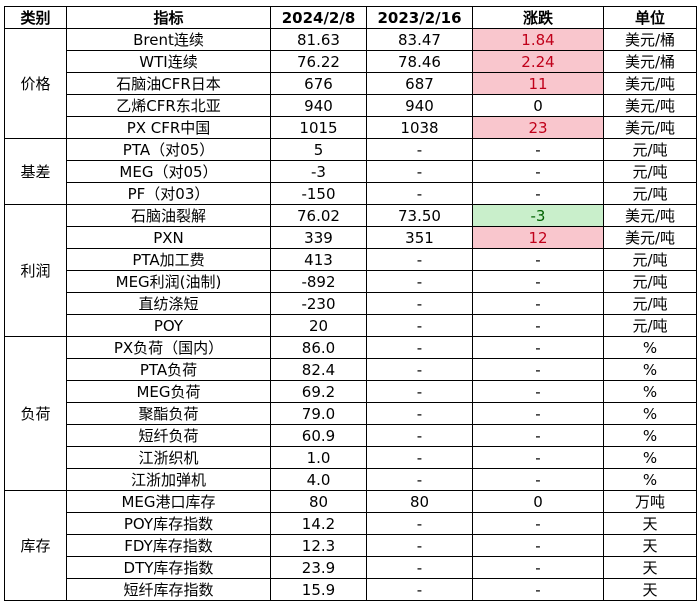  I want to click on indicator-cell: POY, so click(168, 325).